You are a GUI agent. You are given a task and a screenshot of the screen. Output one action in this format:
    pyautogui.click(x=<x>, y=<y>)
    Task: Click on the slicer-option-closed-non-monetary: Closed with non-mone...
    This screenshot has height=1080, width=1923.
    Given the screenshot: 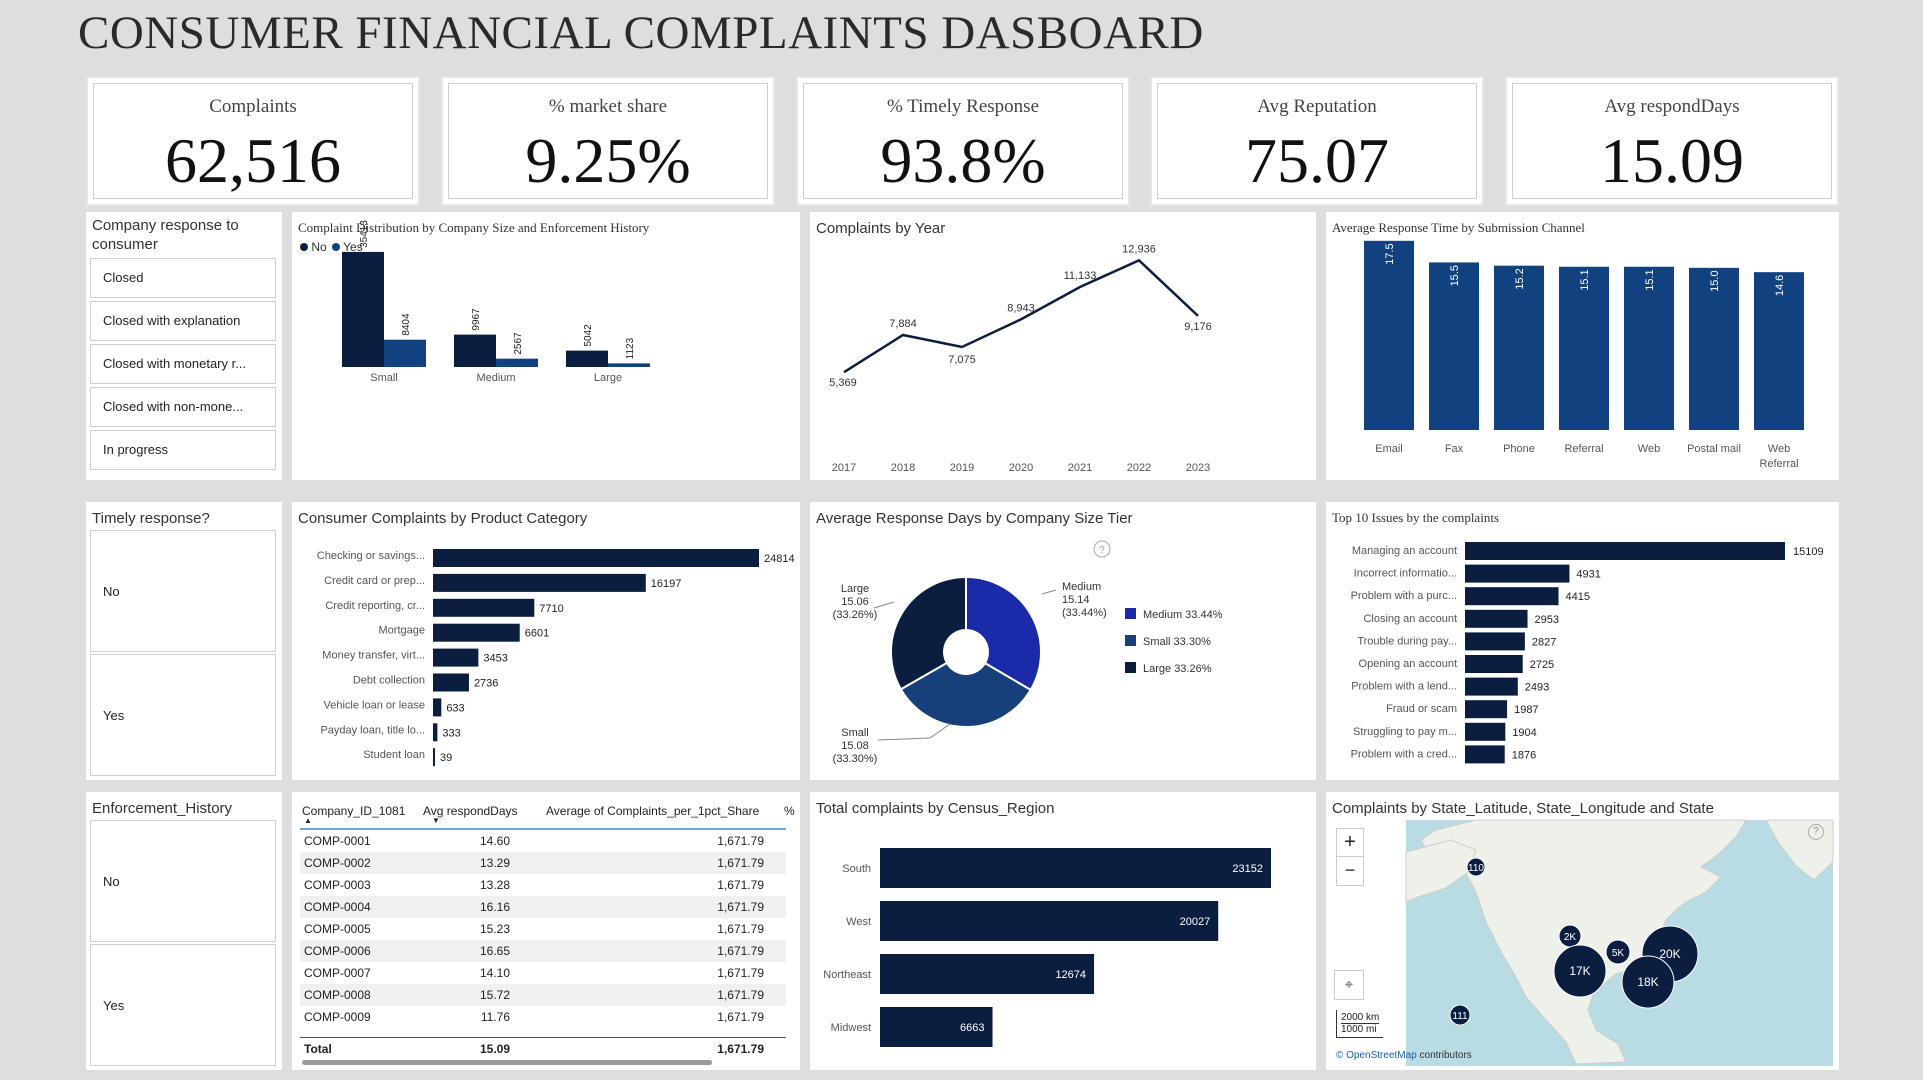 What is the action you would take?
    pyautogui.click(x=183, y=407)
    